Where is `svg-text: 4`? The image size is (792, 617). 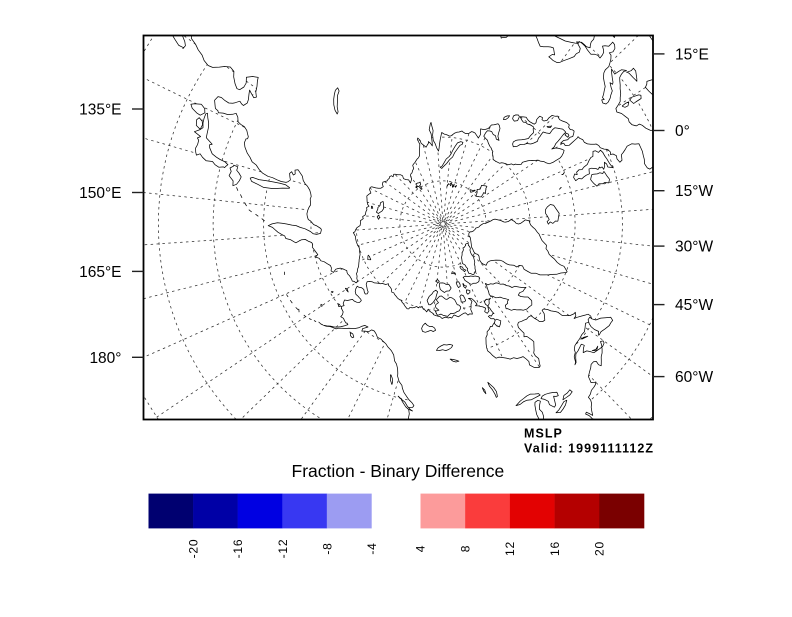 svg-text: 4 is located at coordinates (421, 548).